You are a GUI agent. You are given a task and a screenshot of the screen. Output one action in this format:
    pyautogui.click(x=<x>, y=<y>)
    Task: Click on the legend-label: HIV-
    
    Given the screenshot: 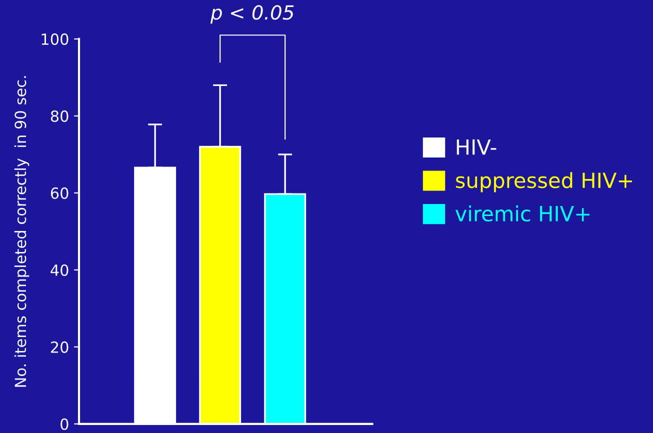 What is the action you would take?
    pyautogui.click(x=476, y=147)
    